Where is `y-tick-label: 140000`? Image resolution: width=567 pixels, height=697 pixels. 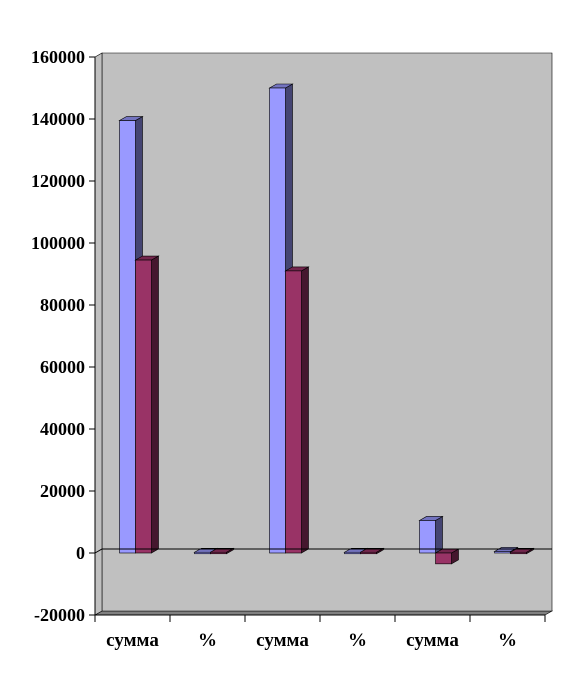 y-tick-label: 140000 is located at coordinates (58, 119).